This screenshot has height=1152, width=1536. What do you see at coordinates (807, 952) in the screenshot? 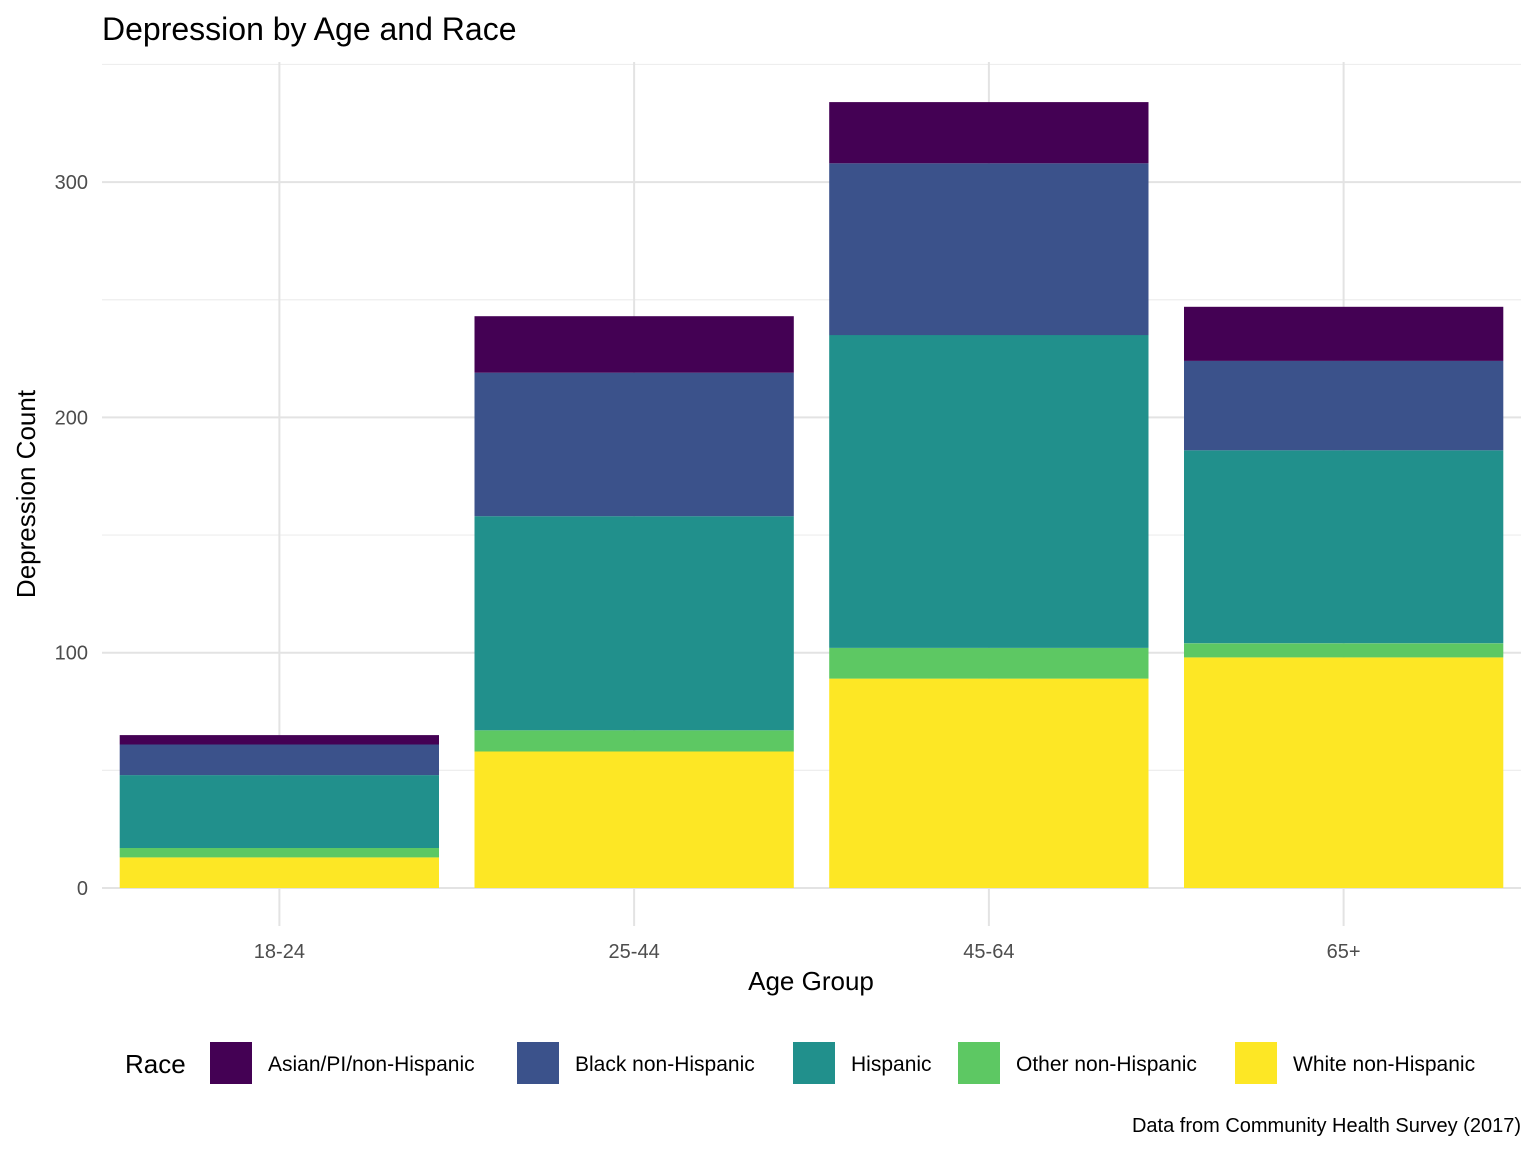
I see `x-axis-ticks: 18-24 25-44 45-64 65+` at bounding box center [807, 952].